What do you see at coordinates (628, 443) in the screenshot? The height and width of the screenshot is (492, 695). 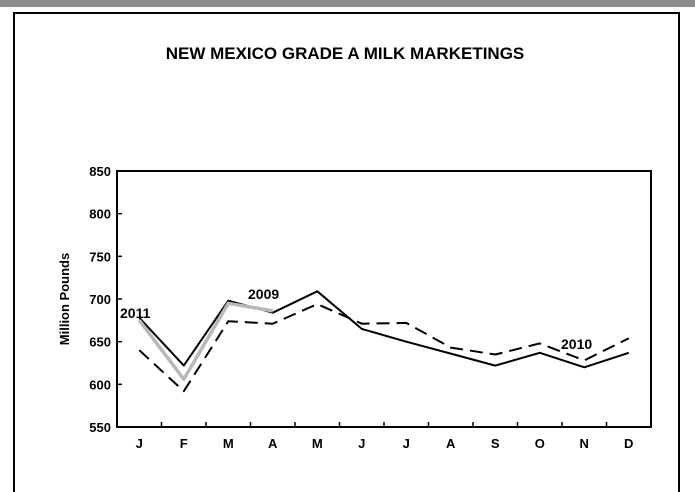 I see `x-tick-label: D` at bounding box center [628, 443].